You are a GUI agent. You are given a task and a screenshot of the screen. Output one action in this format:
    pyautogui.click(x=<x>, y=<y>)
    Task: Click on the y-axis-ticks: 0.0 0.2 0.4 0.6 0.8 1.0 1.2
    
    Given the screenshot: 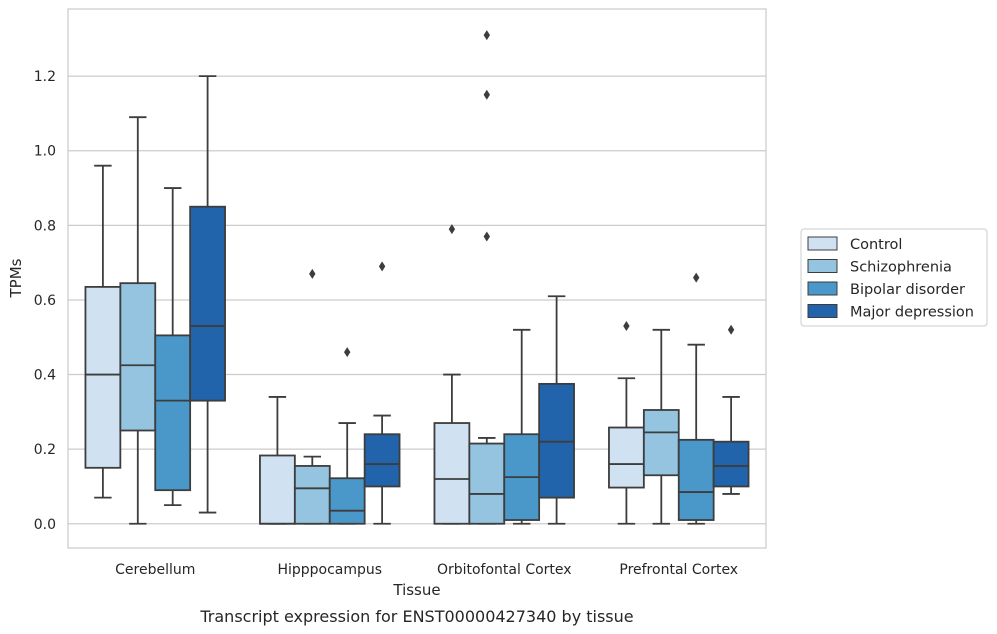 What is the action you would take?
    pyautogui.click(x=45, y=301)
    